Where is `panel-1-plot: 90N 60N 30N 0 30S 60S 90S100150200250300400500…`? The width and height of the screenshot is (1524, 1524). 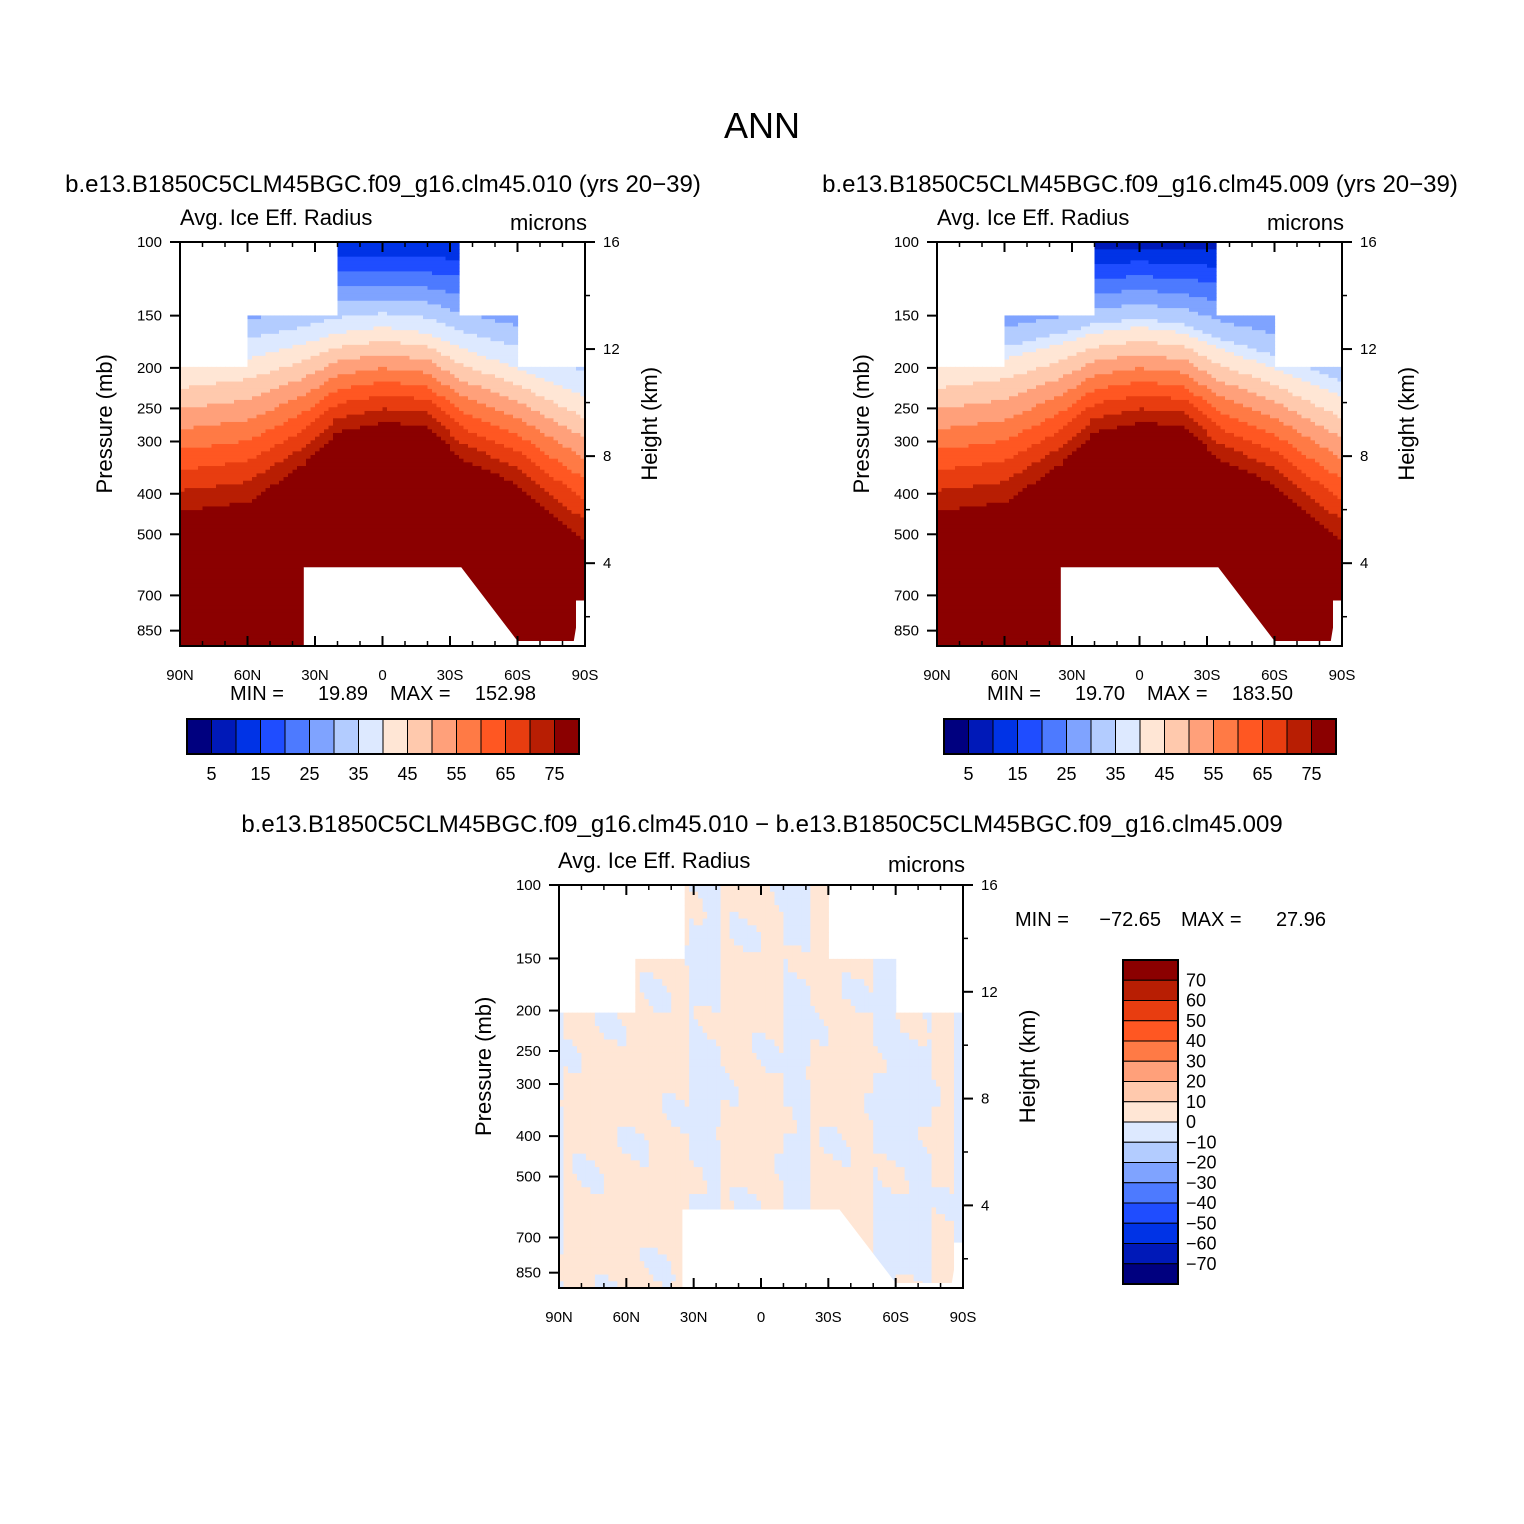 panel-1-plot: 90N 60N 30N 0 30S 60S 90S100150200250300400500… is located at coordinates (377, 459).